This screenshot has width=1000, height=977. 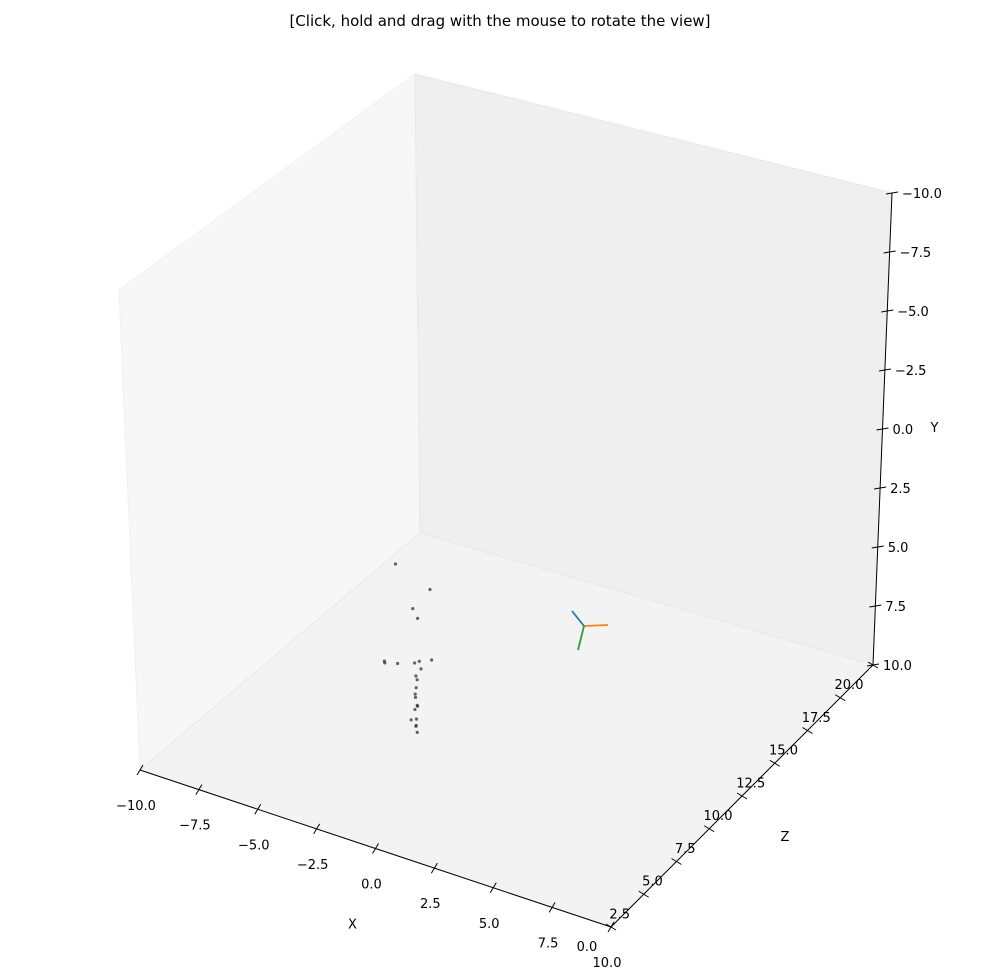 What do you see at coordinates (596, 625) in the screenshot?
I see `origin-x-axis-line` at bounding box center [596, 625].